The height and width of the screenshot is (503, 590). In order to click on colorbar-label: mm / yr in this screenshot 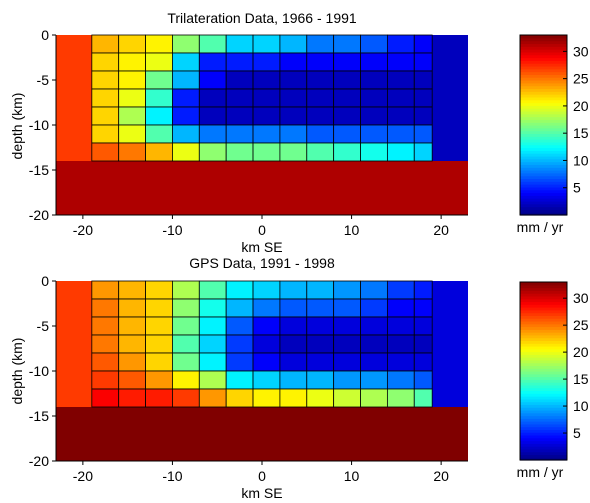, I will do `click(540, 227)`.